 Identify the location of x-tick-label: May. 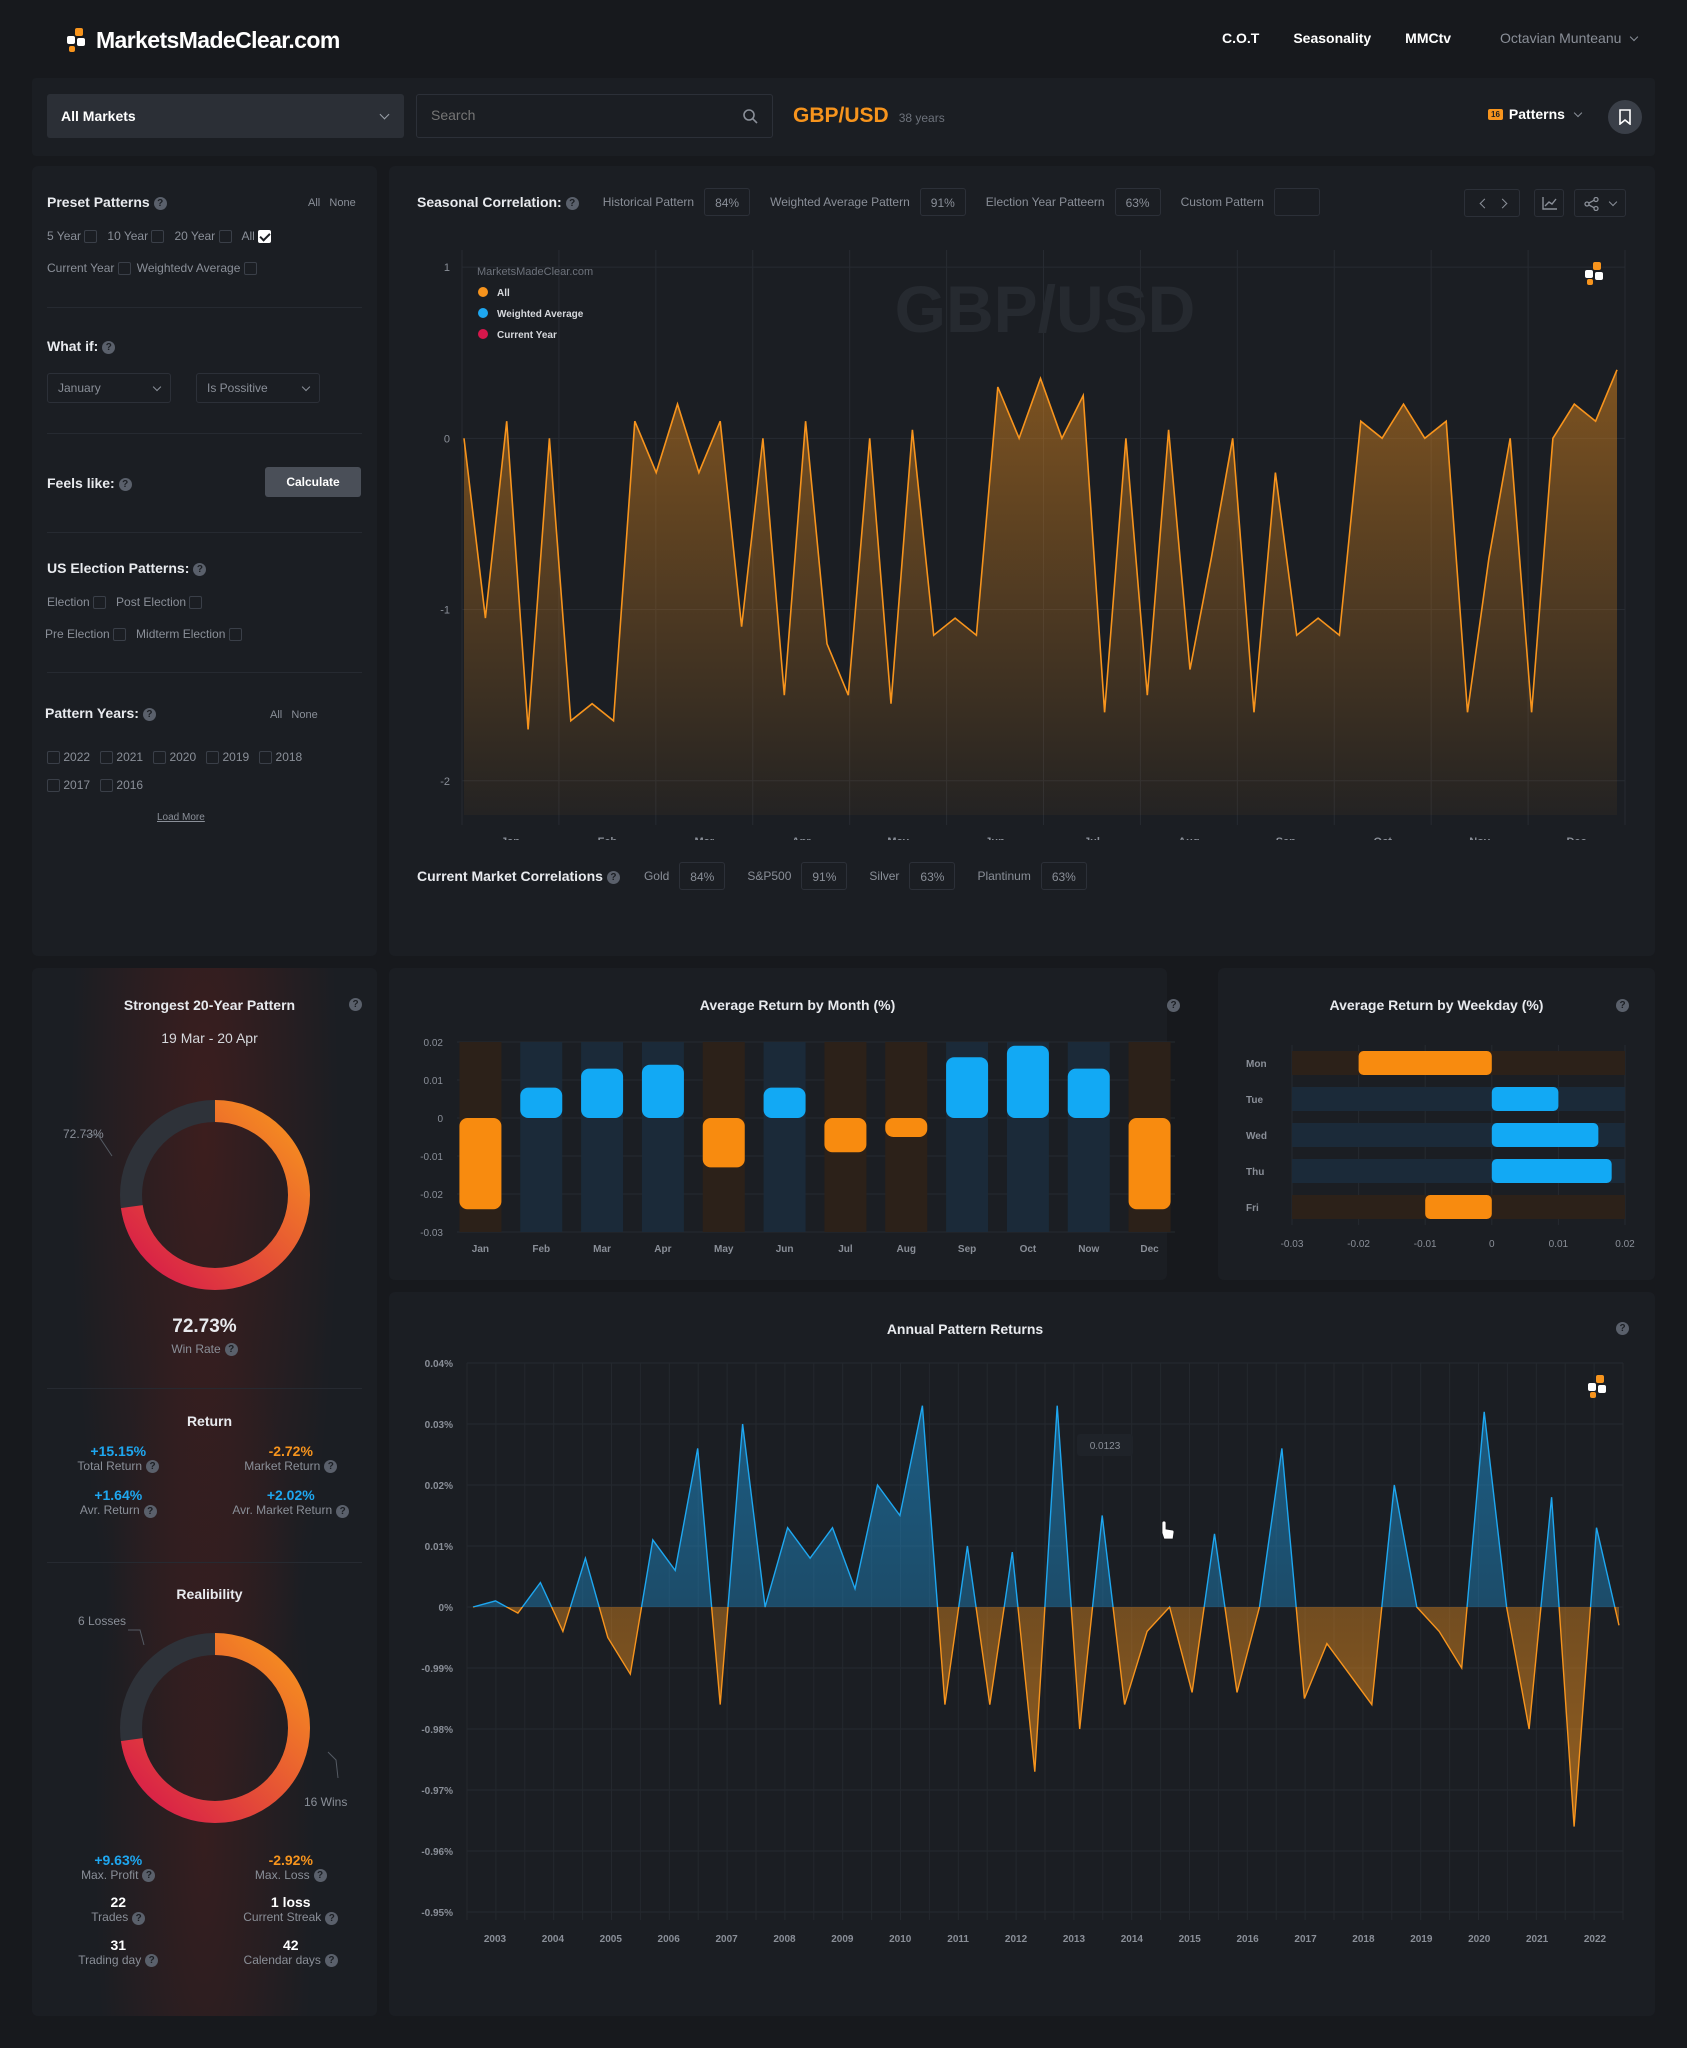
(724, 1249).